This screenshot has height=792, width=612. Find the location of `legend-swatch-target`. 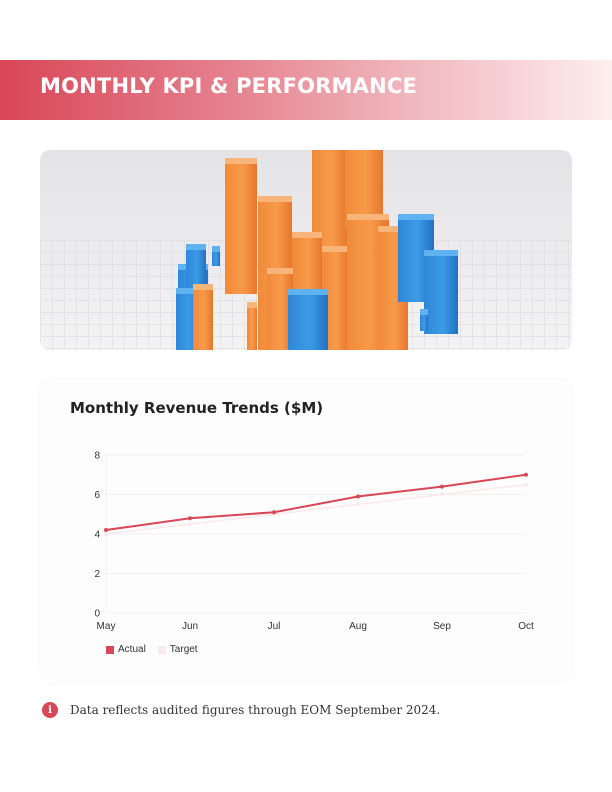

legend-swatch-target is located at coordinates (161, 649).